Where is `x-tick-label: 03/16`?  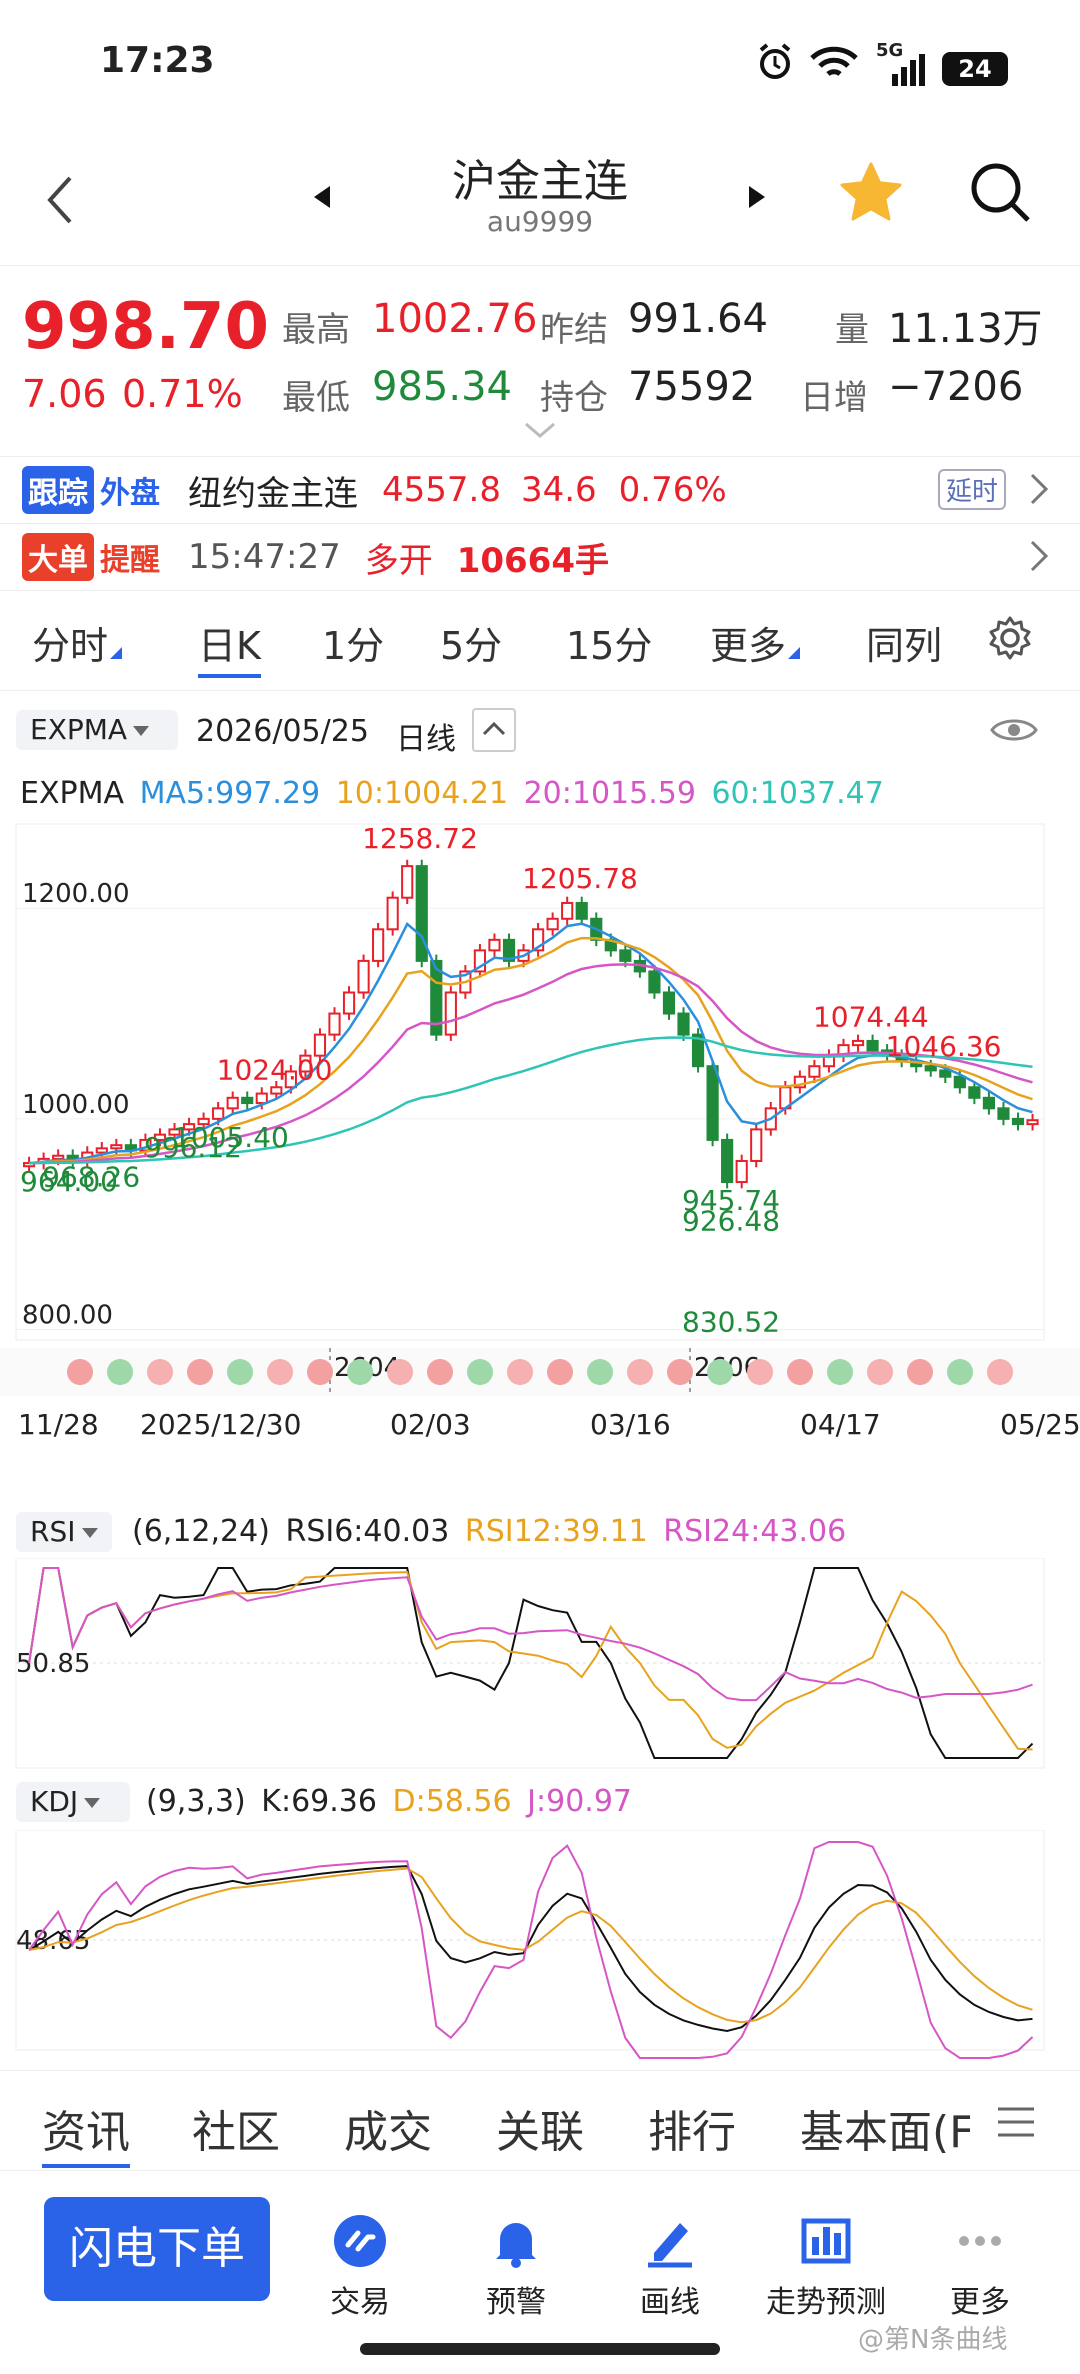 x-tick-label: 03/16 is located at coordinates (630, 1424).